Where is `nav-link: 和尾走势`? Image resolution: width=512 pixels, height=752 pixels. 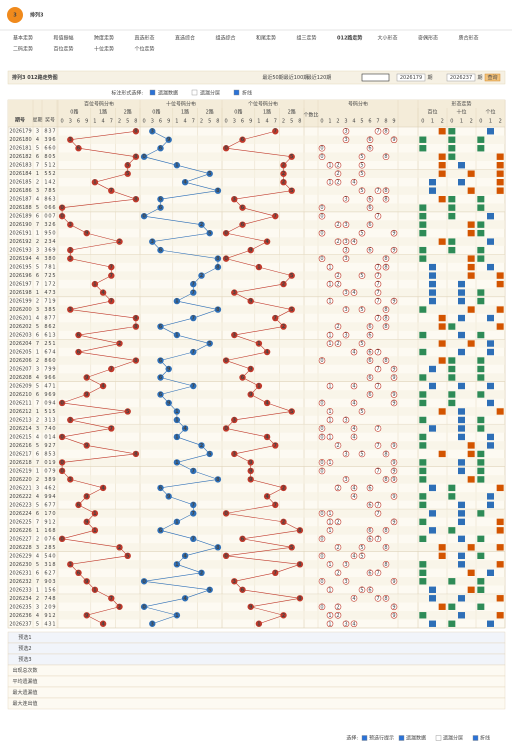
nav-link: 和尾走势 is located at coordinates (266, 38).